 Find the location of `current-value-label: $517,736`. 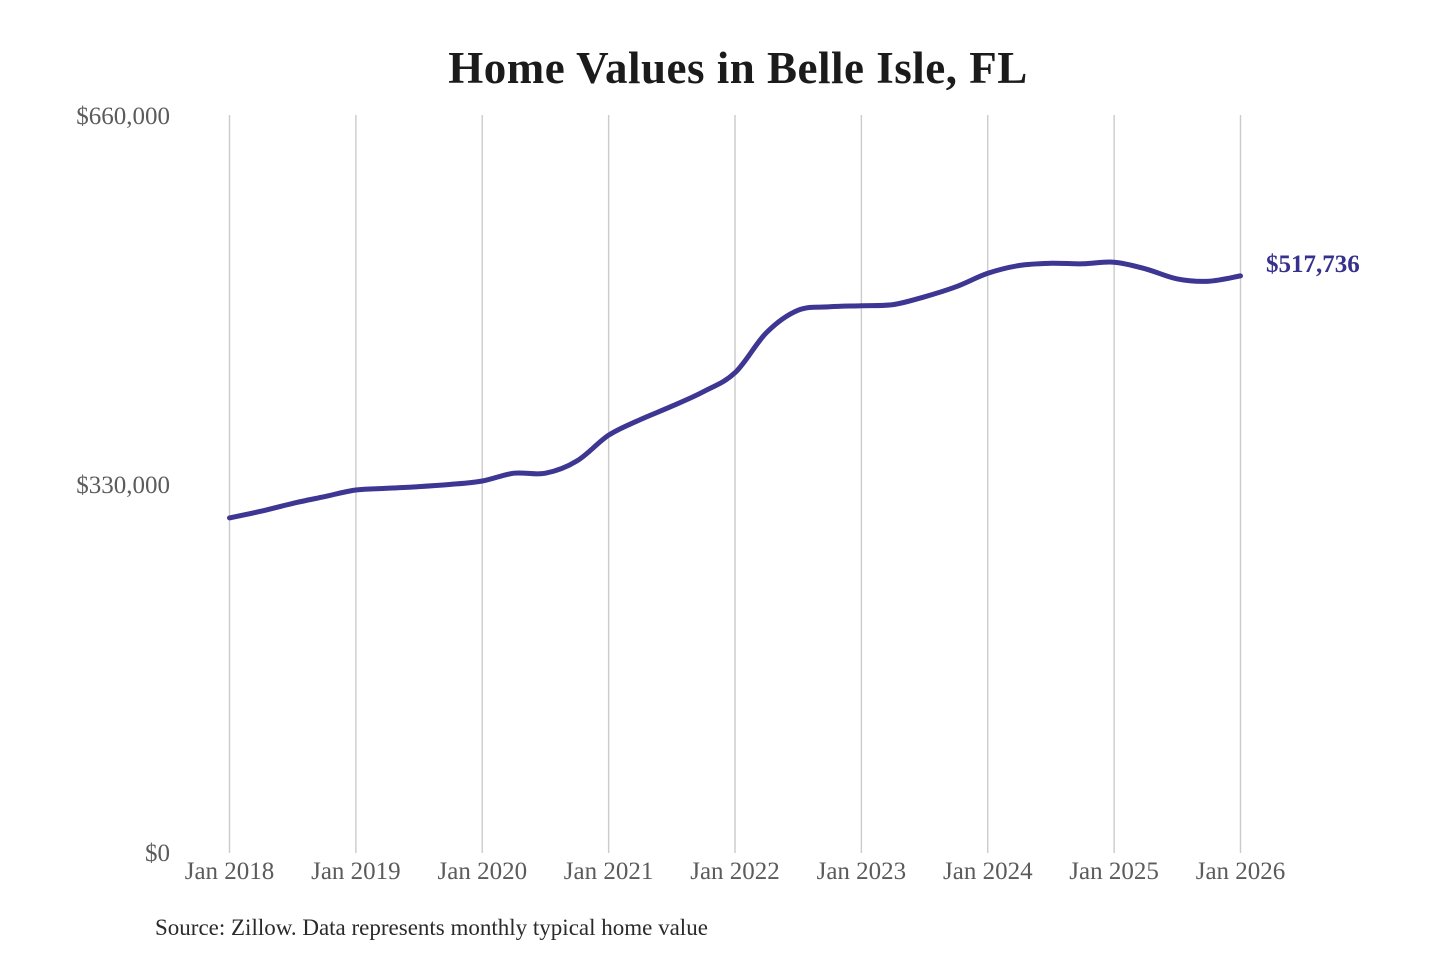

current-value-label: $517,736 is located at coordinates (1313, 264).